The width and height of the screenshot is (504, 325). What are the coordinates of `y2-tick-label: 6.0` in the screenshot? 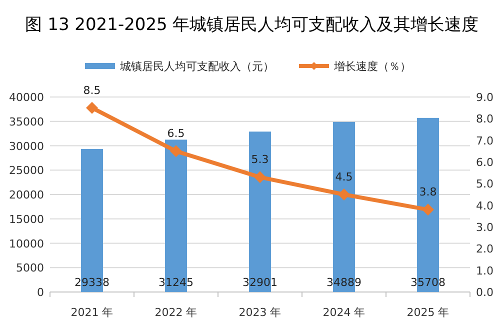 It's located at (485, 162).